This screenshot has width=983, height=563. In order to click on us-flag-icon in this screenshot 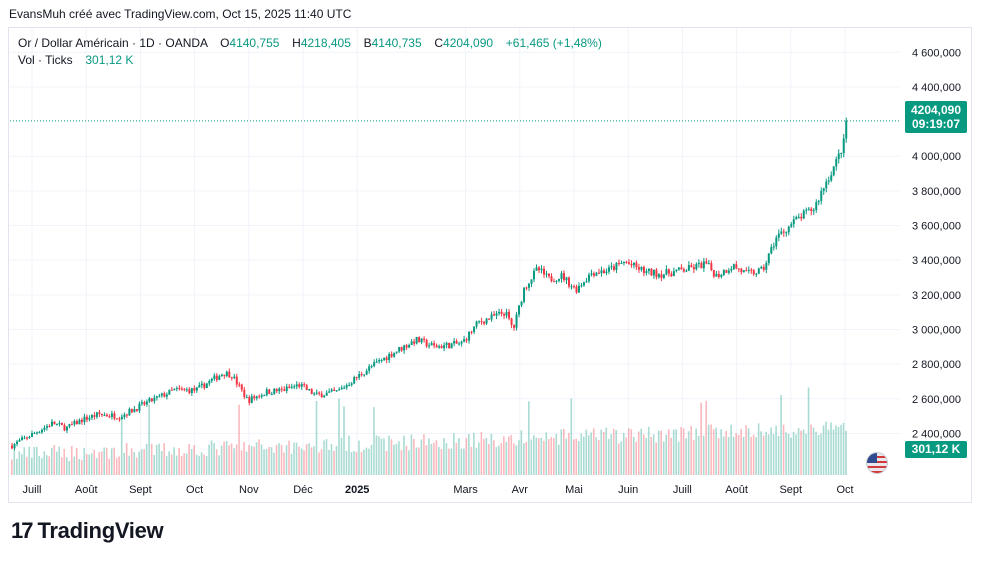, I will do `click(877, 463)`.